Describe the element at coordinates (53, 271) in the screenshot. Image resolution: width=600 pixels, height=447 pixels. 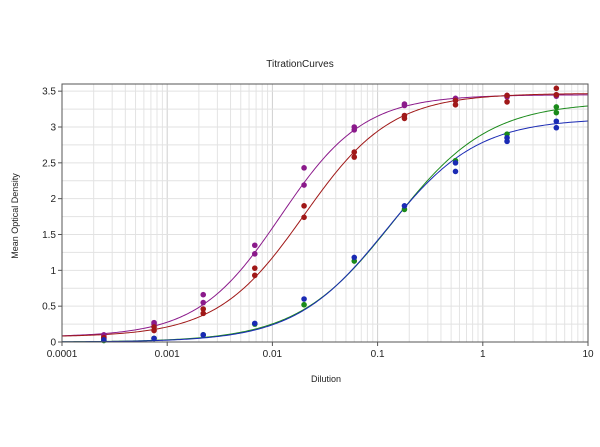
I see `y-tick-label: 1` at that location.